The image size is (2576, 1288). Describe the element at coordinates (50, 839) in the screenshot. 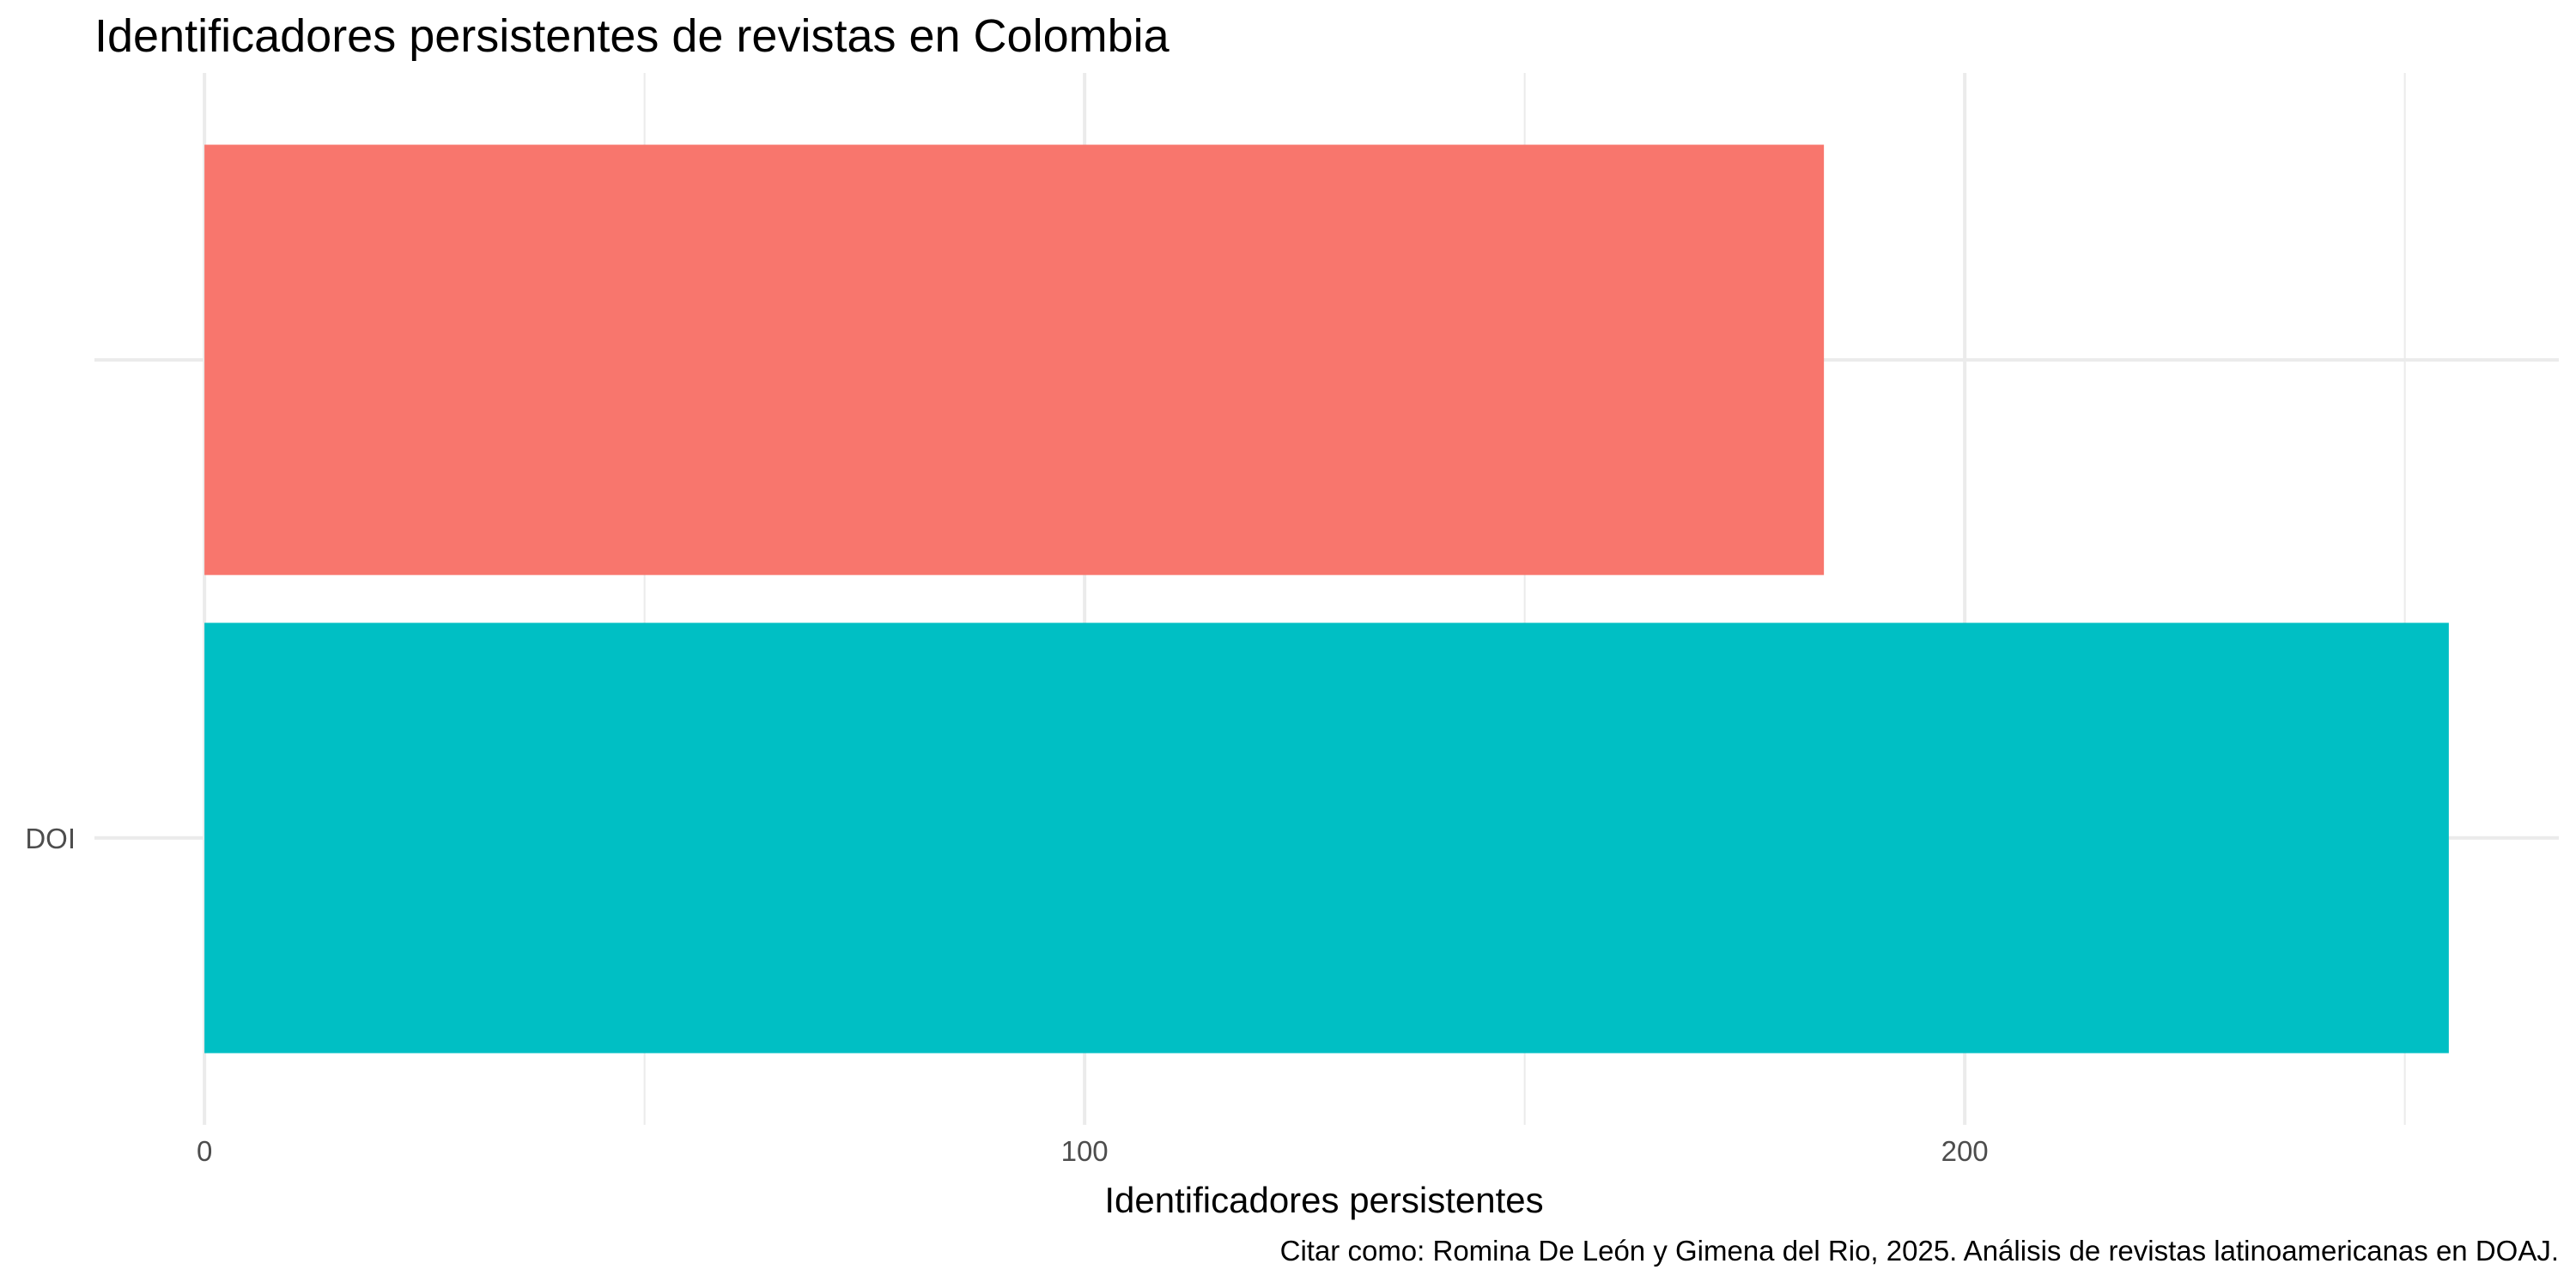

I see `y-tick-label: DOI` at that location.